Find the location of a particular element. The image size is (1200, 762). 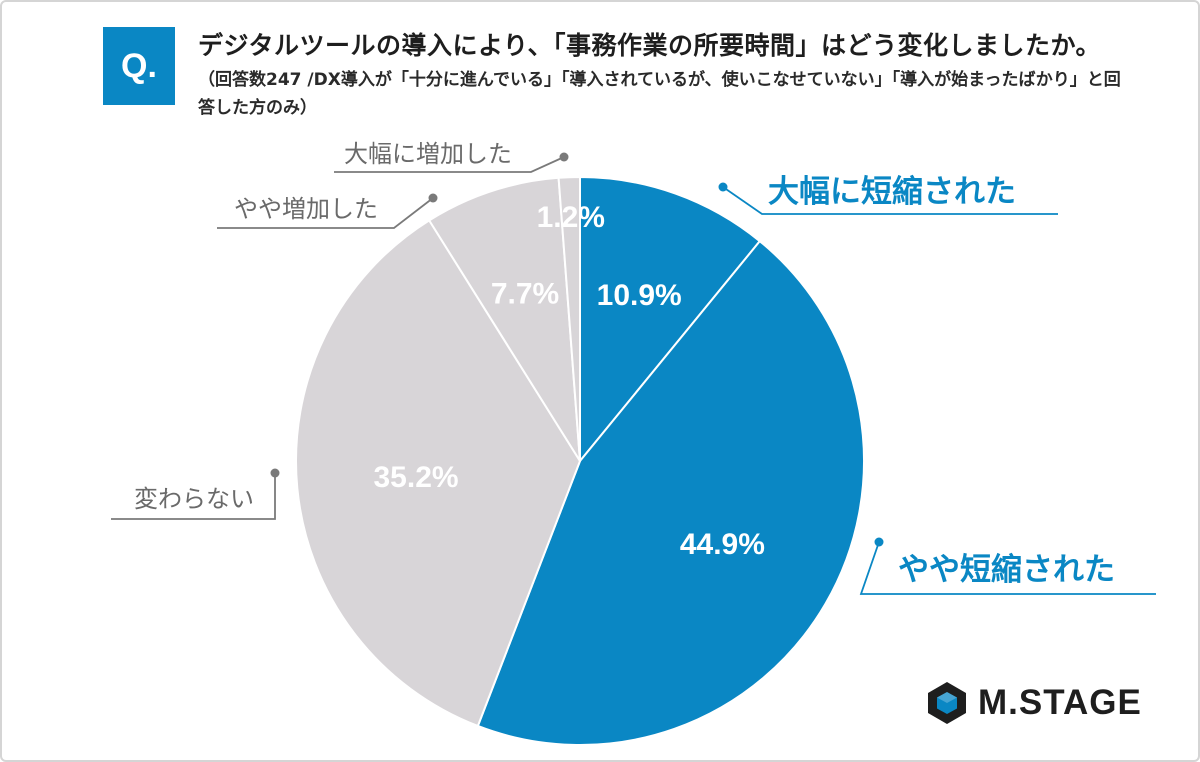

category-label-0: 大幅に短縮された is located at coordinates (892, 192).